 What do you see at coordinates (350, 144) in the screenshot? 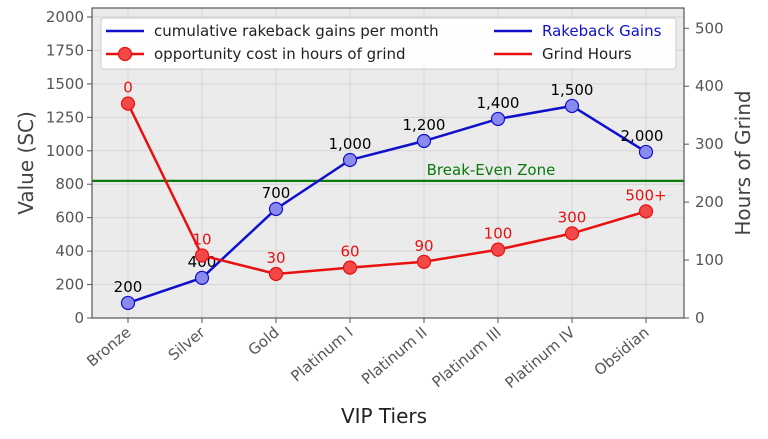
I see `data-label: 1,000` at bounding box center [350, 144].